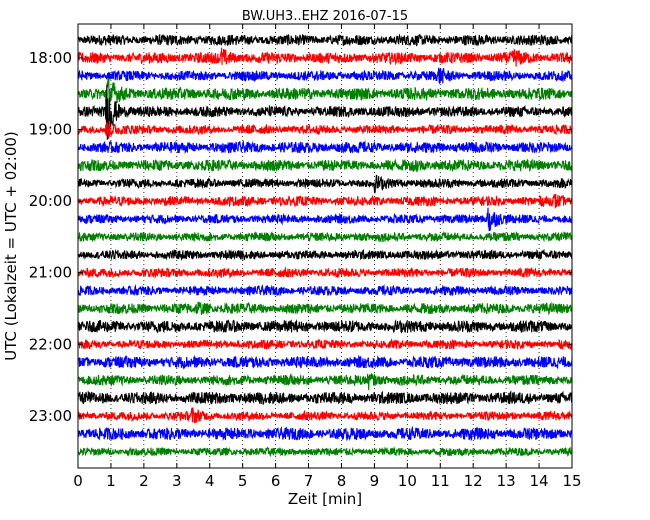  What do you see at coordinates (407, 481) in the screenshot?
I see `x-tick-label: 10` at bounding box center [407, 481].